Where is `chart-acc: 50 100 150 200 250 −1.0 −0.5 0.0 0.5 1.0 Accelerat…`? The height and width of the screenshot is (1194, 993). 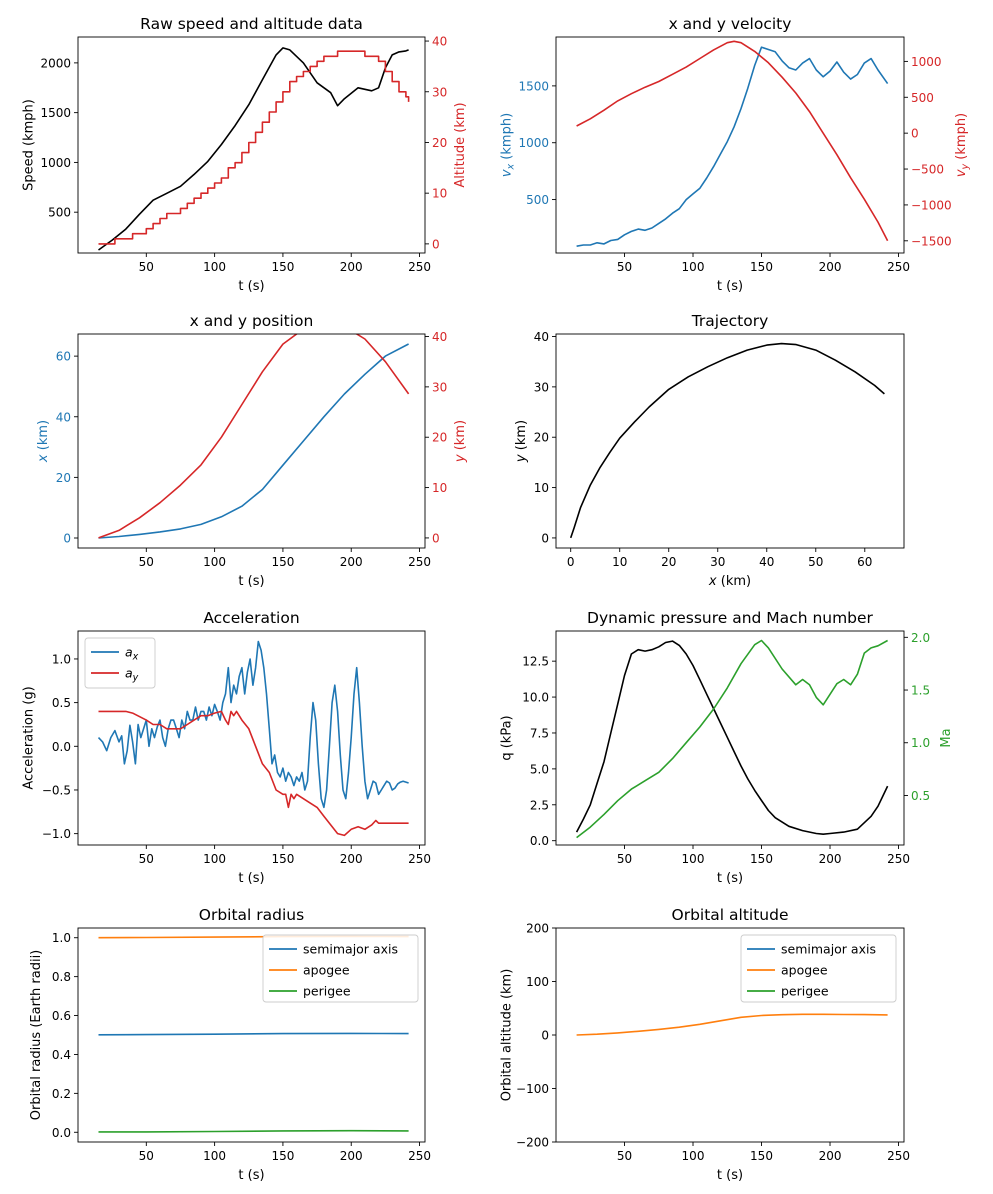
chart-acc: 50 100 150 200 250 −1.0 −0.5 0.0 0.5 1.0 Accelerat… is located at coordinates (226, 747).